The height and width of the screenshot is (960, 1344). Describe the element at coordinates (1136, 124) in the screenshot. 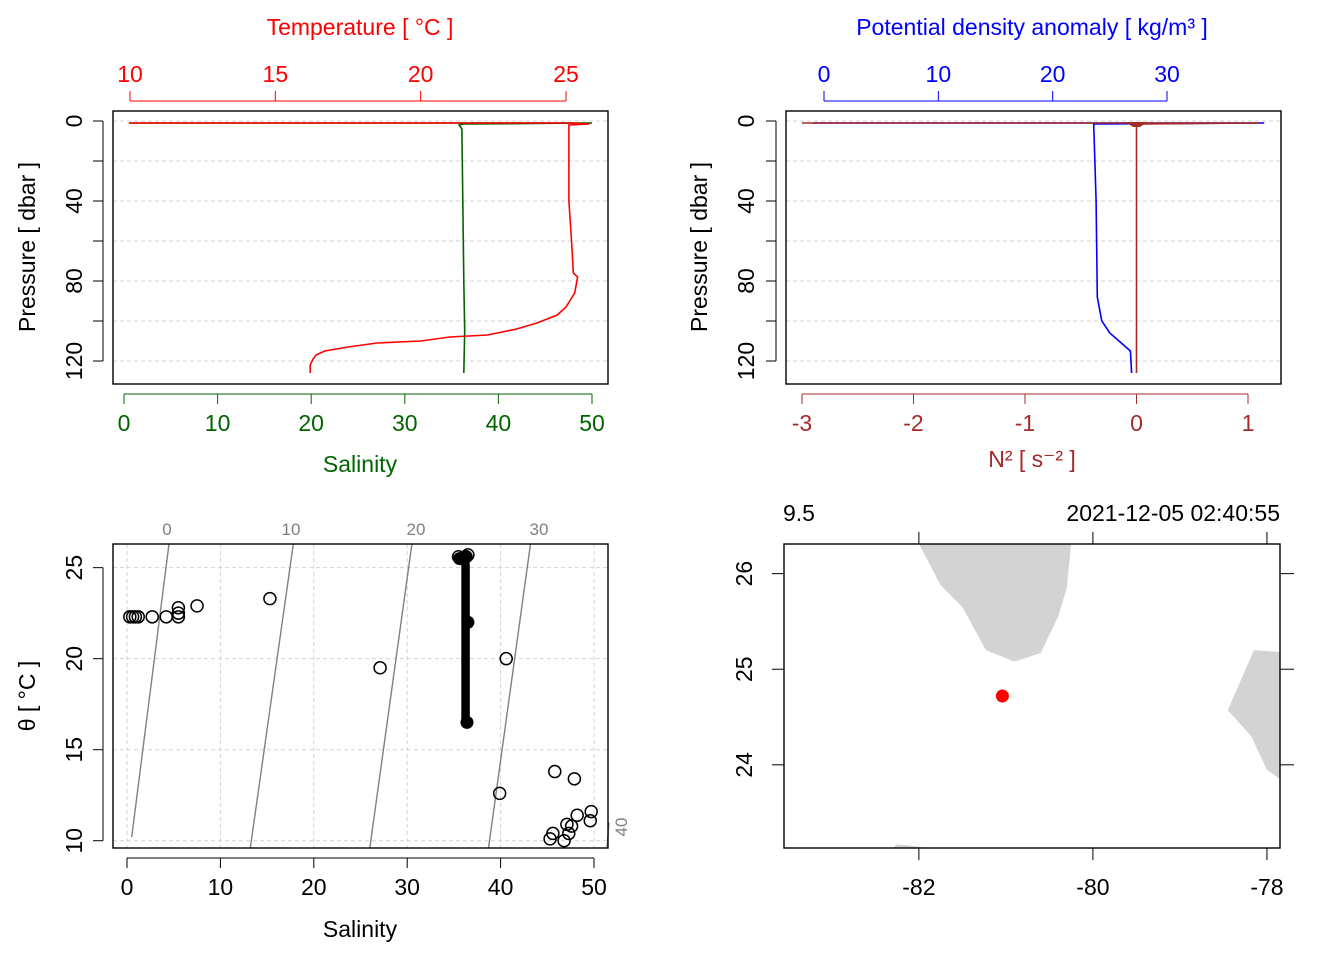

I see `n2-surface-spike` at that location.